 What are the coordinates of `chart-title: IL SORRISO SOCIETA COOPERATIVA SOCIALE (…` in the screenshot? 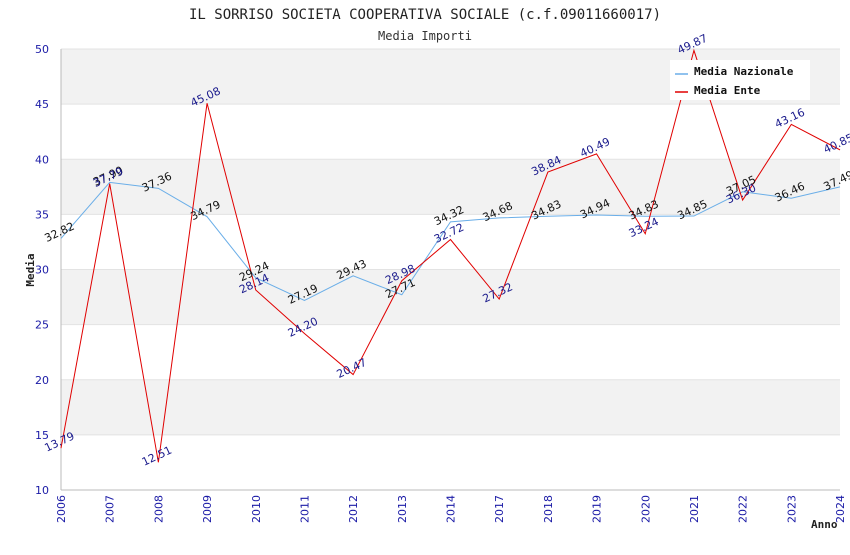 It's located at (425, 15).